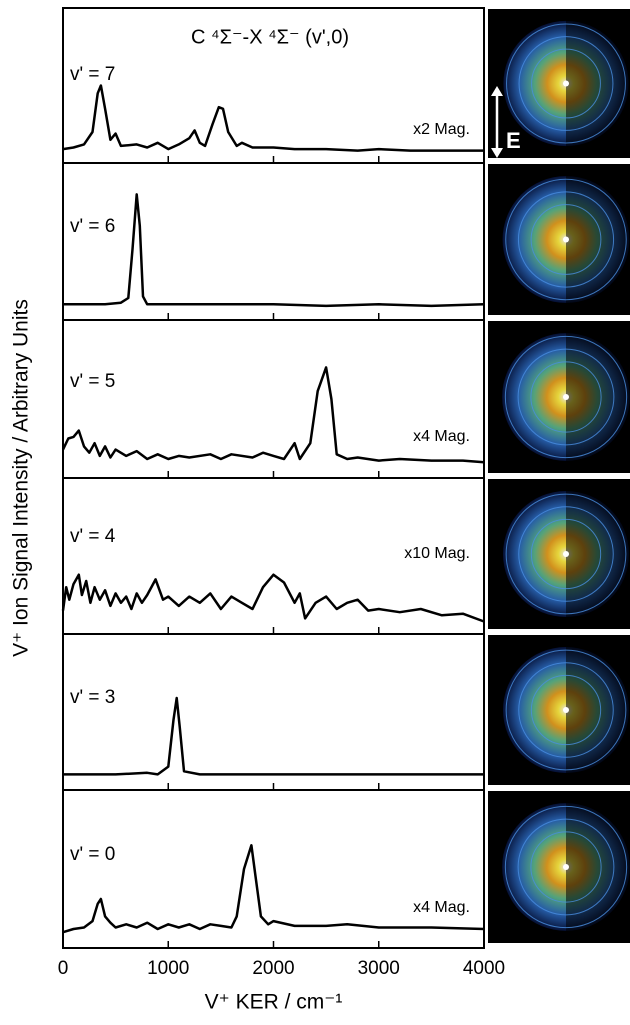  I want to click on x-tick-label: 1000, so click(168, 968).